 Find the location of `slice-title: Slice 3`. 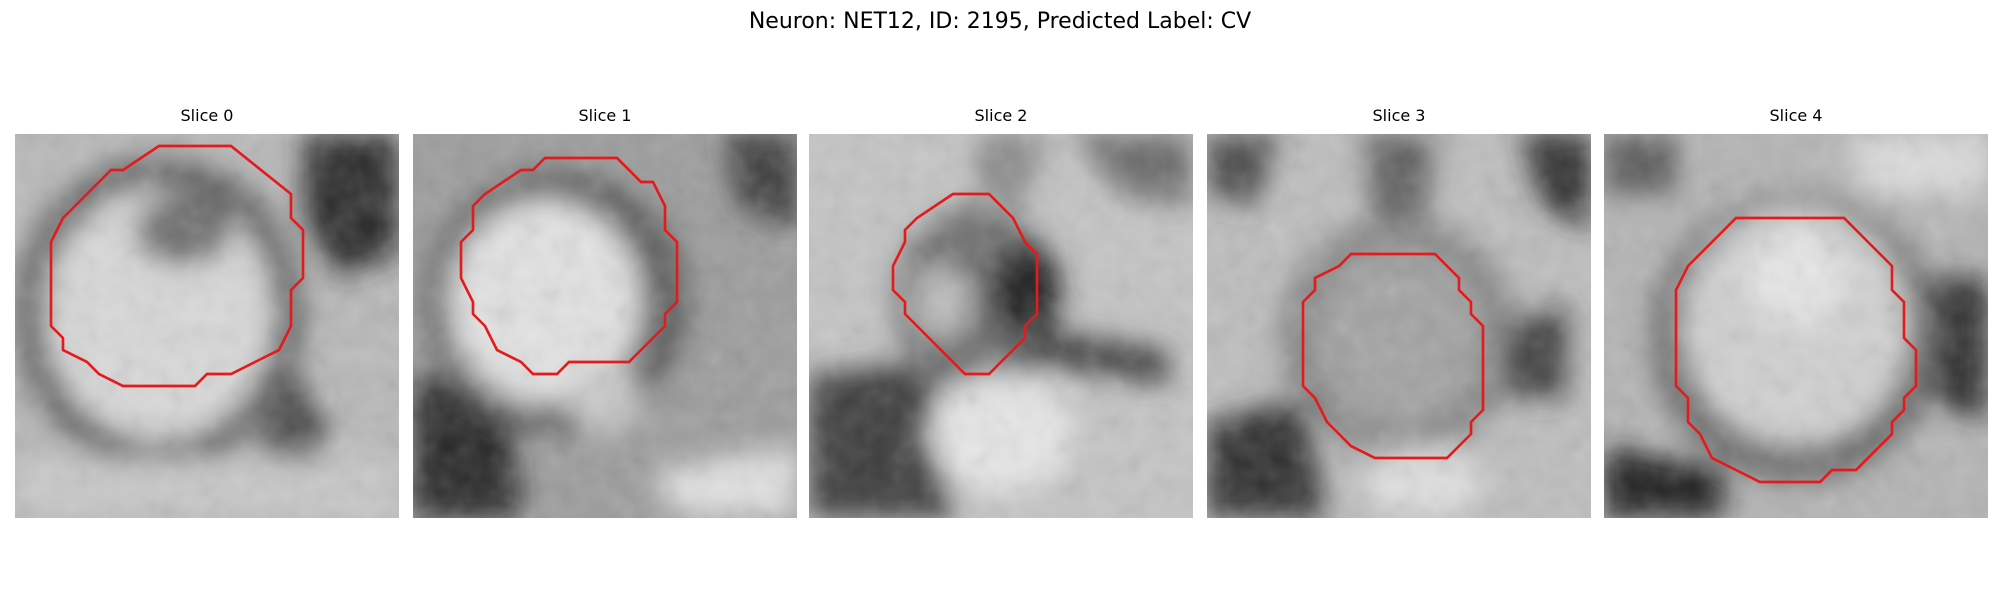

slice-title: Slice 3 is located at coordinates (1399, 115).